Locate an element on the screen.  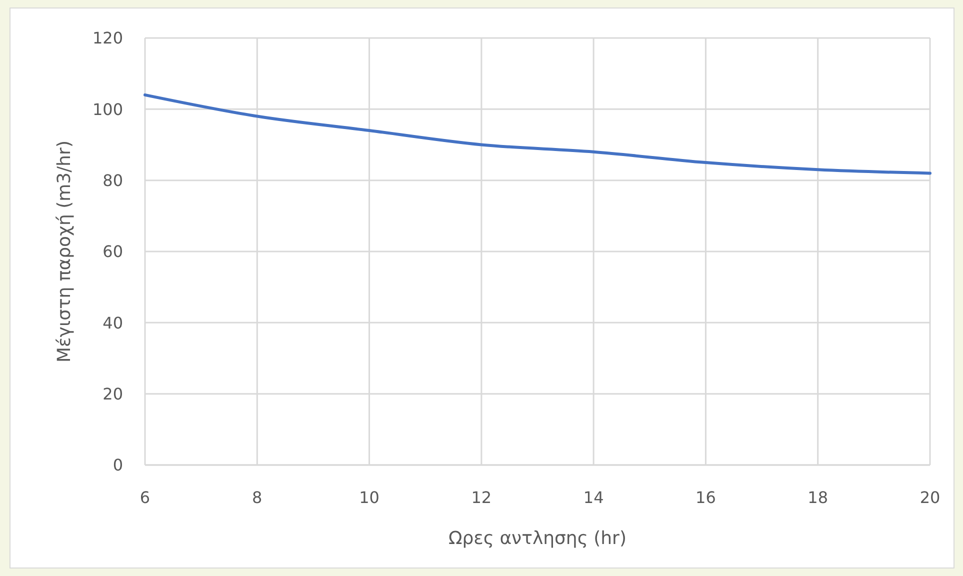
y-tick-label: 60 is located at coordinates (112, 252).